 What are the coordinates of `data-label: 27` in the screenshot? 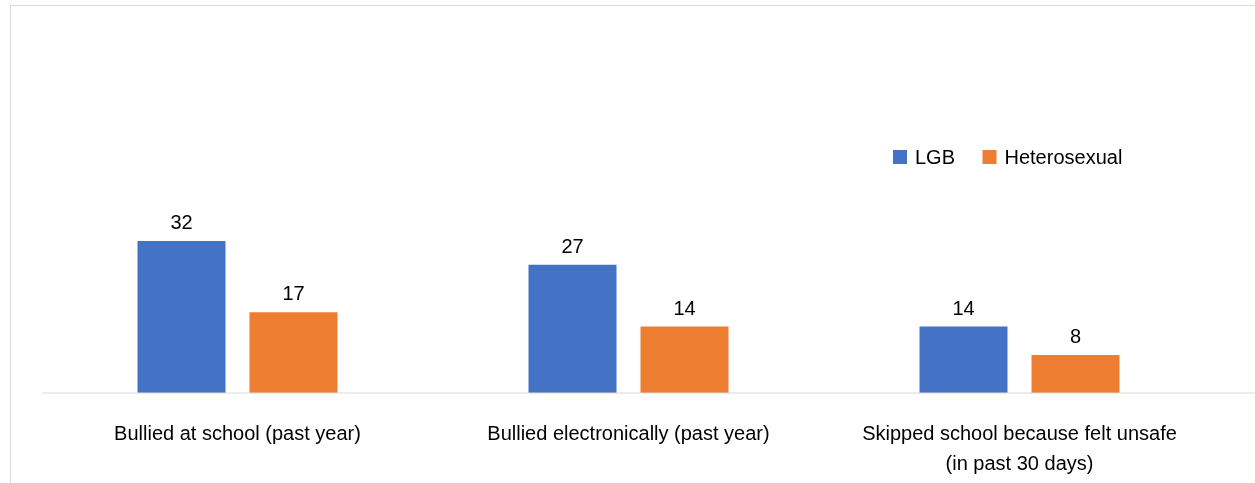 It's located at (572, 245).